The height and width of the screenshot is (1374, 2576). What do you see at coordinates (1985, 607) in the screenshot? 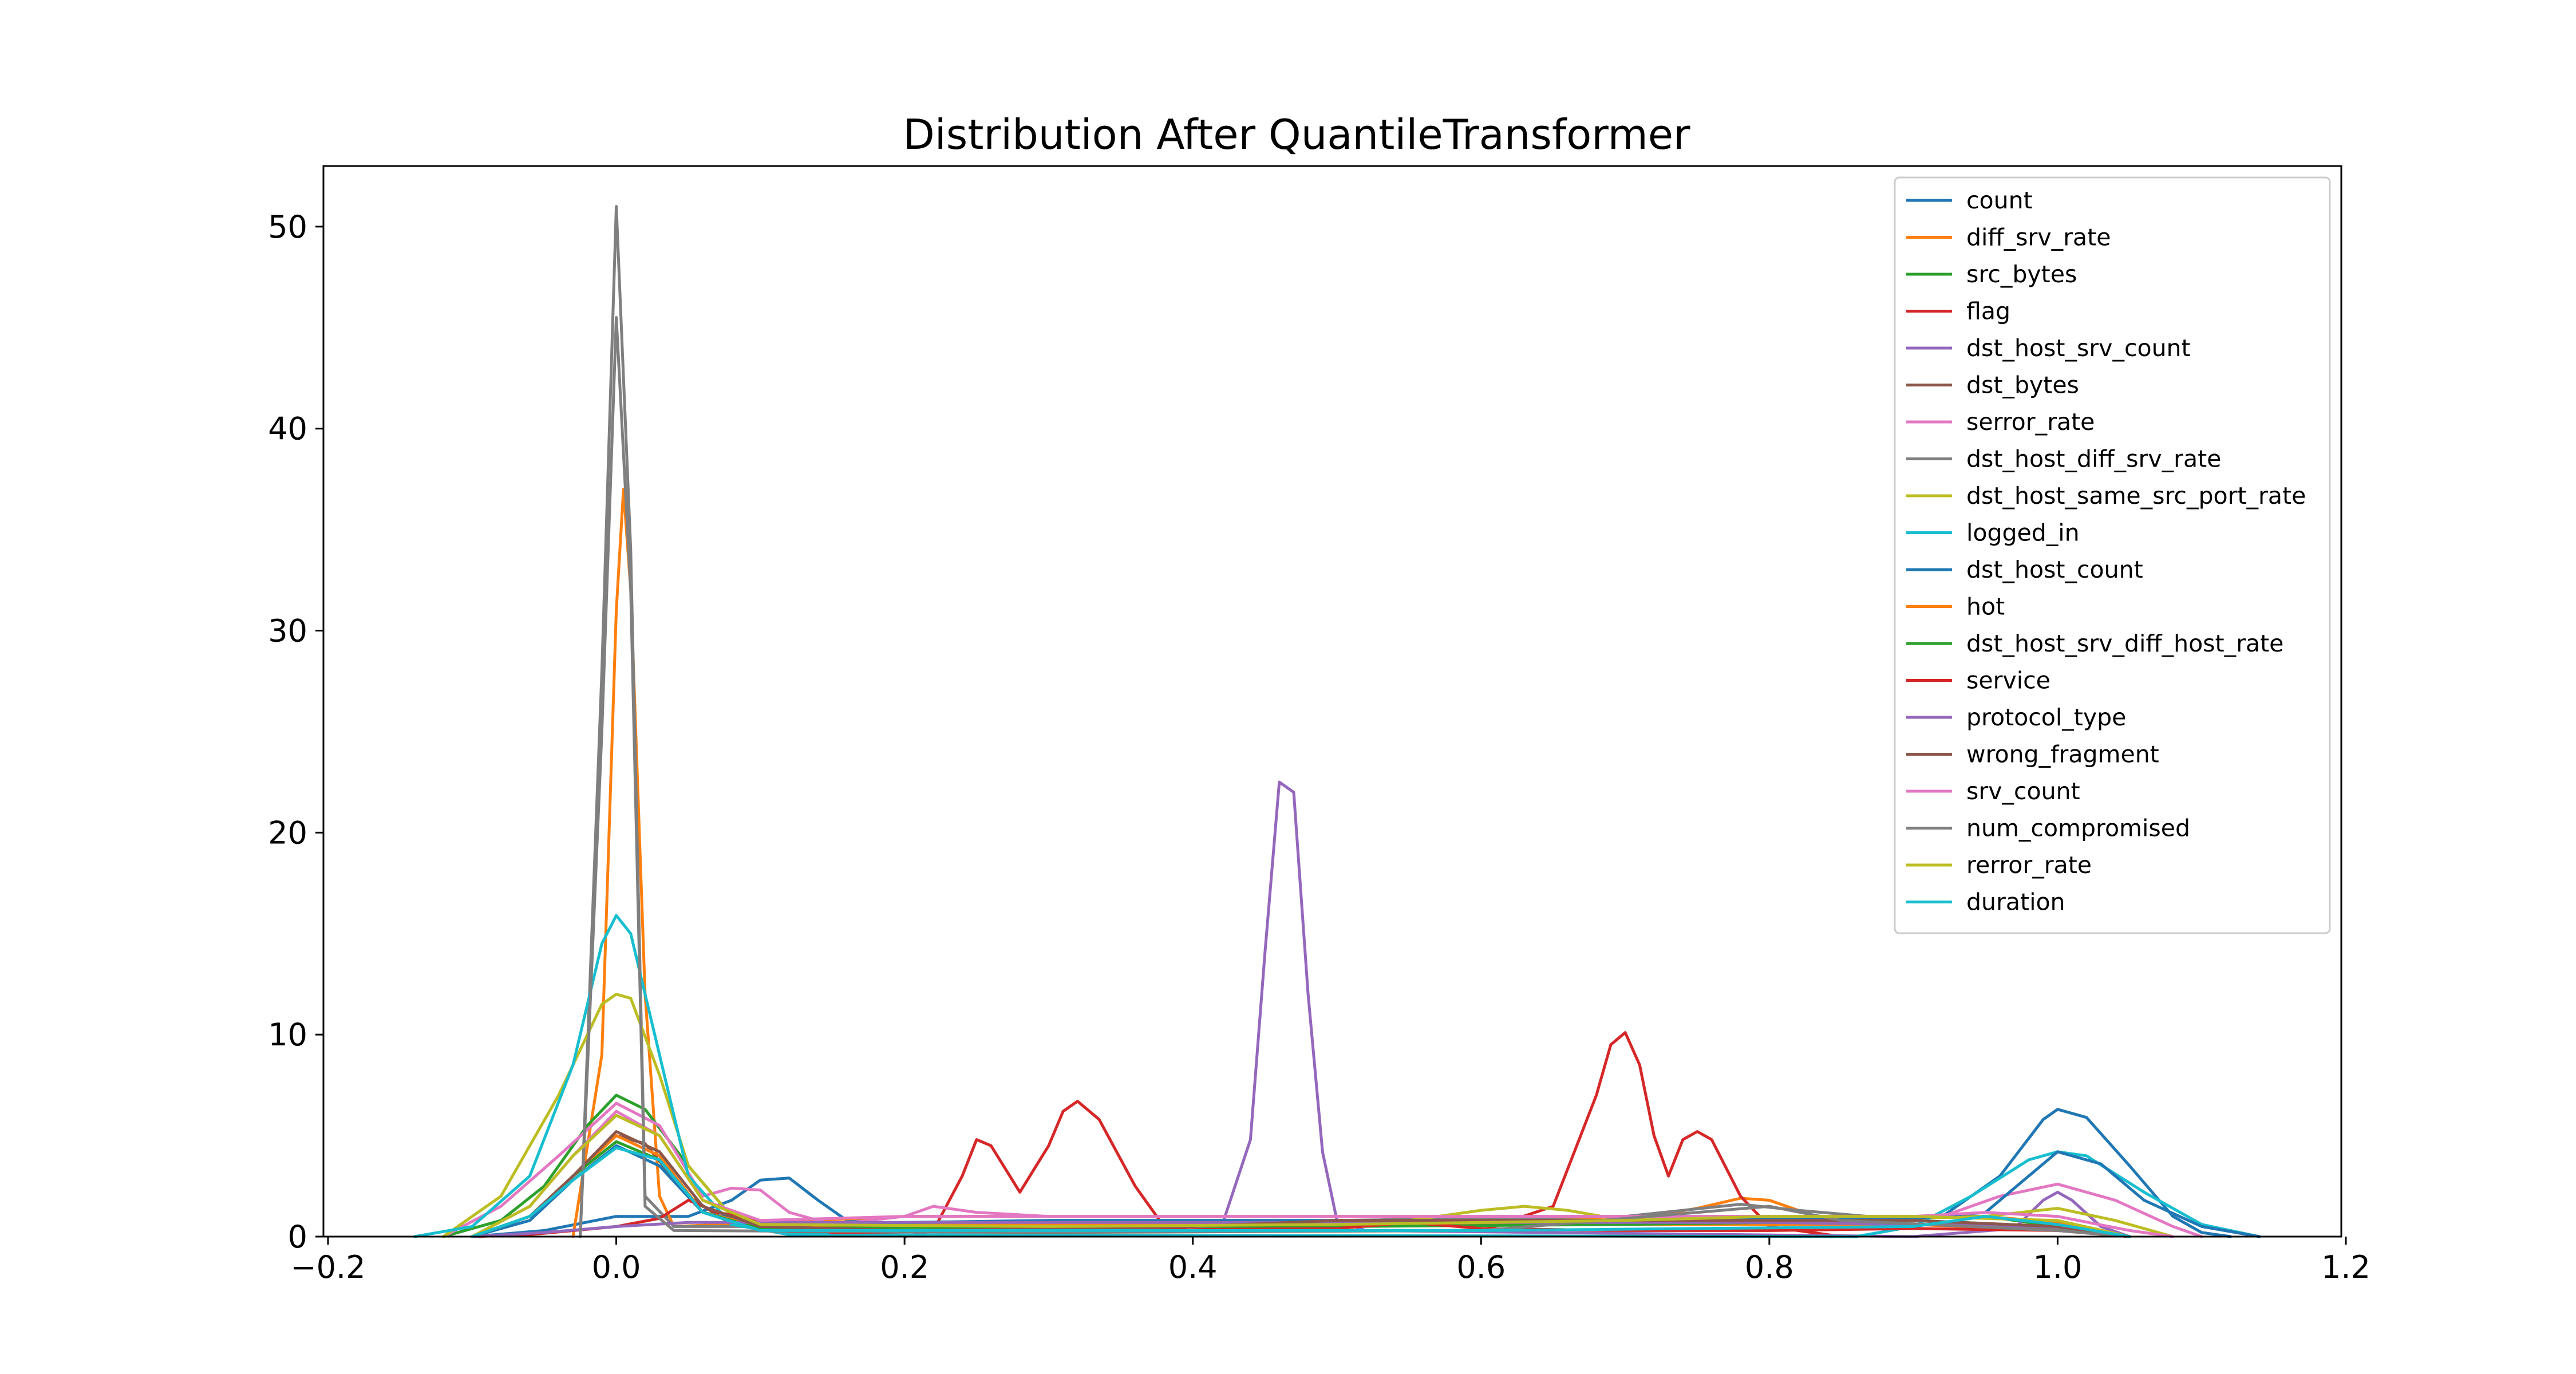
I see `legend-label: hot` at bounding box center [1985, 607].